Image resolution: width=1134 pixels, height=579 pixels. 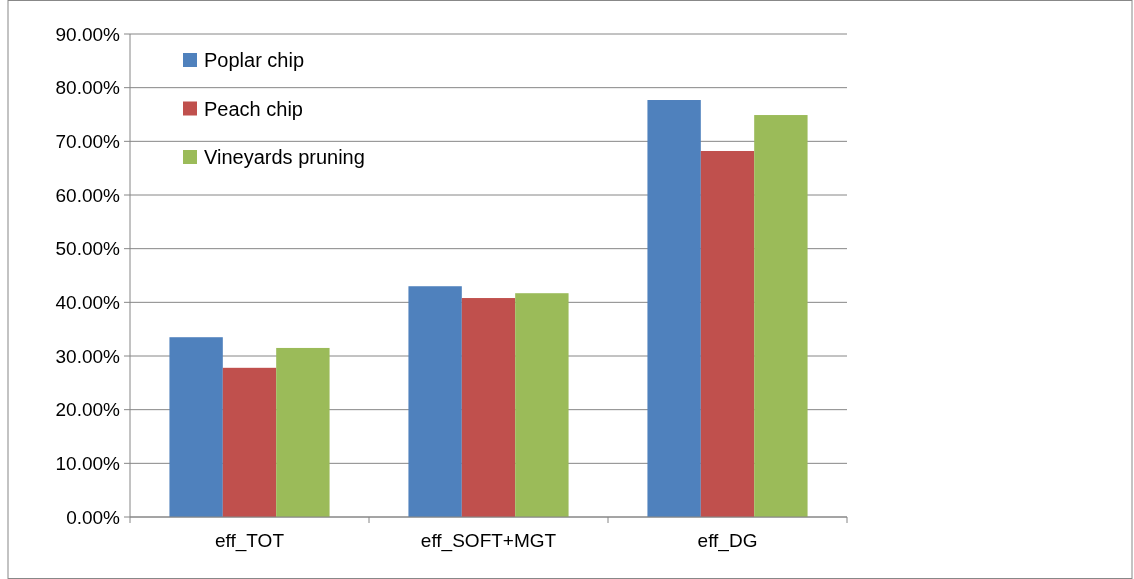 I want to click on y-tick-label: 0.00%, so click(x=93, y=517).